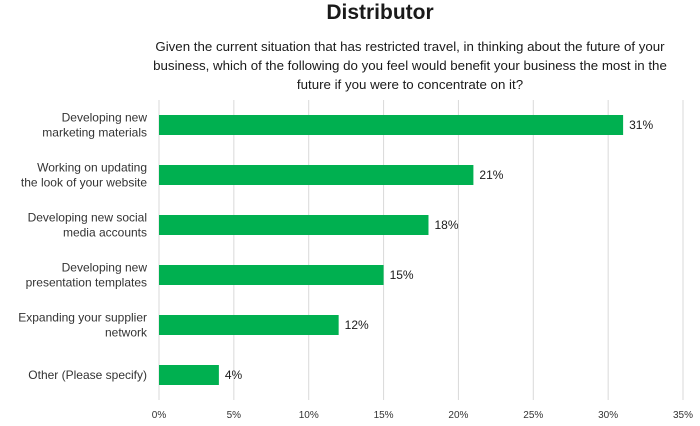  What do you see at coordinates (105, 233) in the screenshot?
I see `category-label-line: media accounts` at bounding box center [105, 233].